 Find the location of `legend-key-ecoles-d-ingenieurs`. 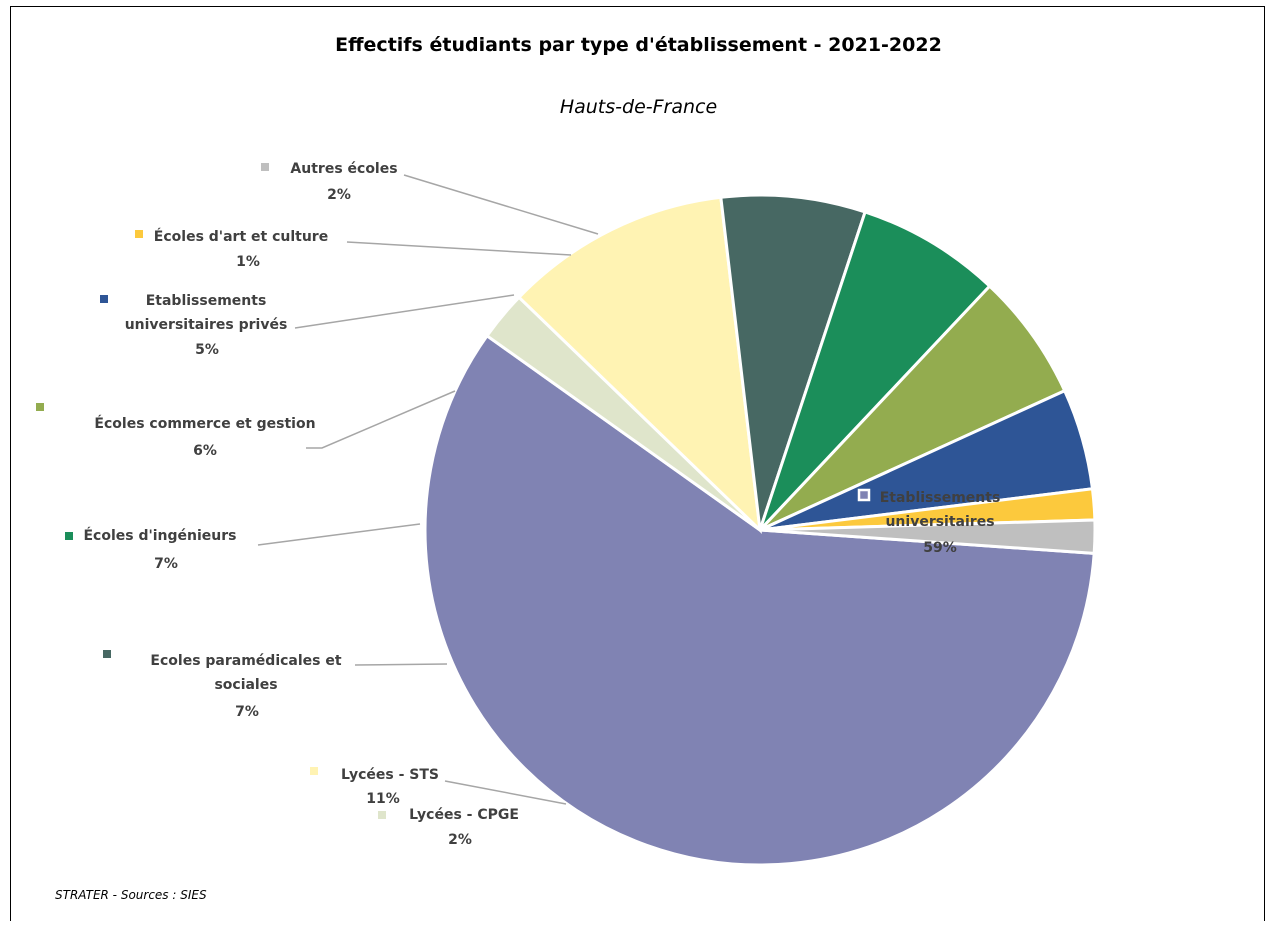

legend-key-ecoles-d-ingenieurs is located at coordinates (69, 536).